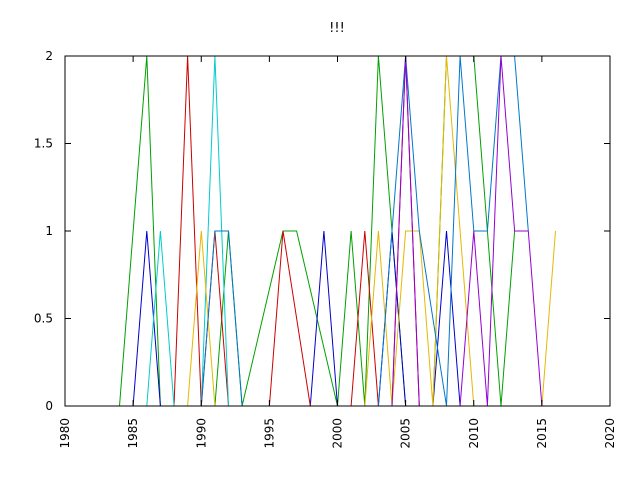  Describe the element at coordinates (49, 231) in the screenshot. I see `y-tick-label: 1` at that location.